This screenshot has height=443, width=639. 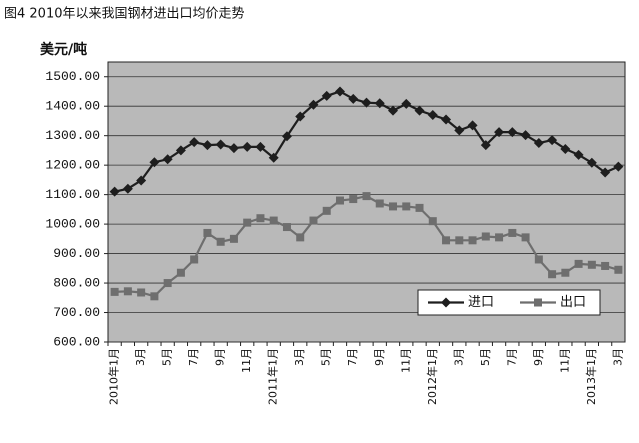 I want to click on y-tick-label: 1200.00, so click(x=72, y=165).